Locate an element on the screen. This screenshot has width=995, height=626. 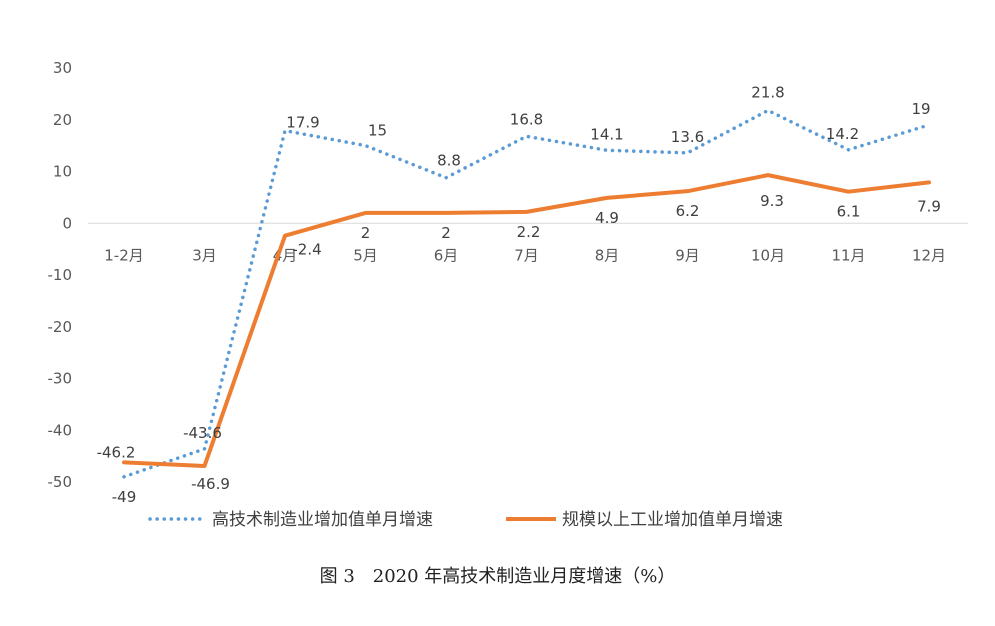
legend-label-high-tech: 高技术制造业增加值单月增速 is located at coordinates (322, 520).